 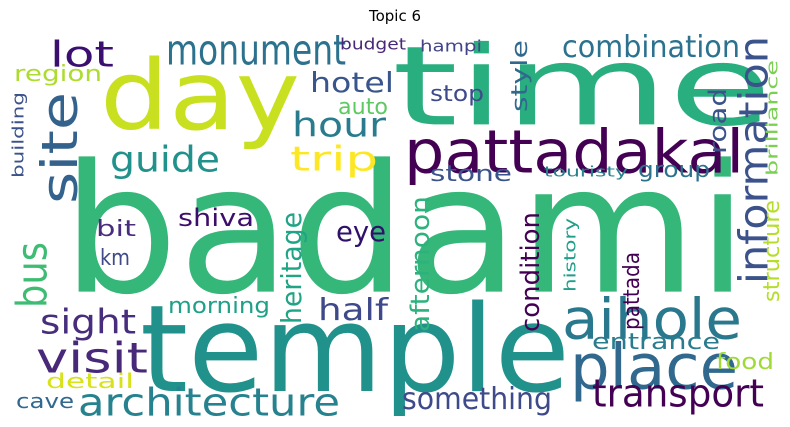 What do you see at coordinates (457, 94) in the screenshot?
I see `word-stop: stop` at bounding box center [457, 94].